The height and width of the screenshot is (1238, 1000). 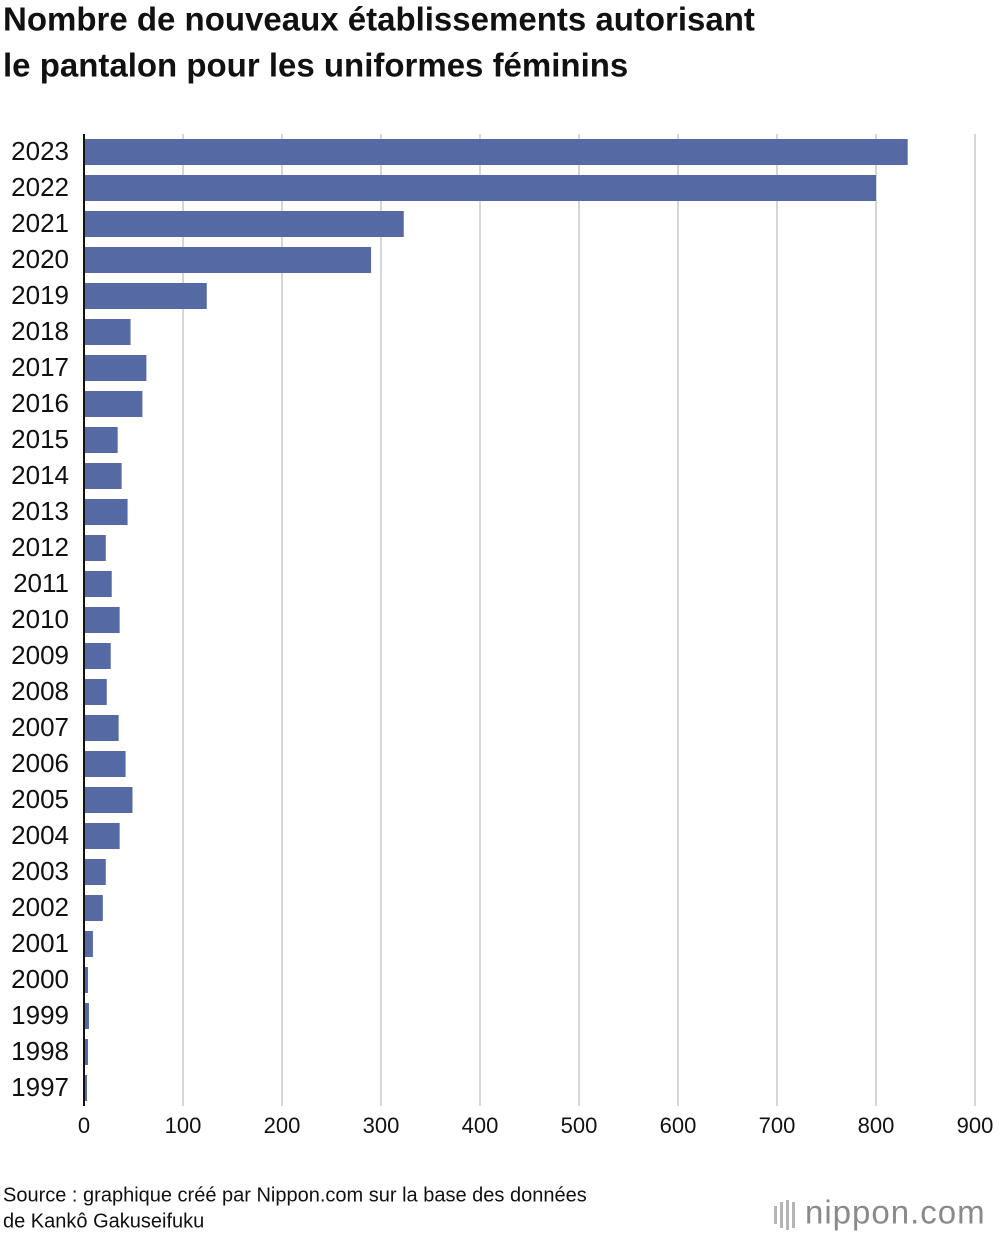 I want to click on y-tick-label: 2002, so click(x=40, y=907).